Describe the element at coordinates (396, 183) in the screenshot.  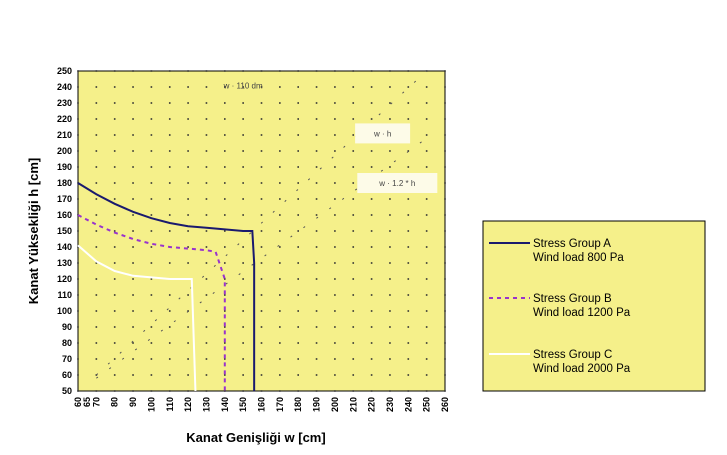
I see `annotation-text: w · 1.2 * h` at that location.